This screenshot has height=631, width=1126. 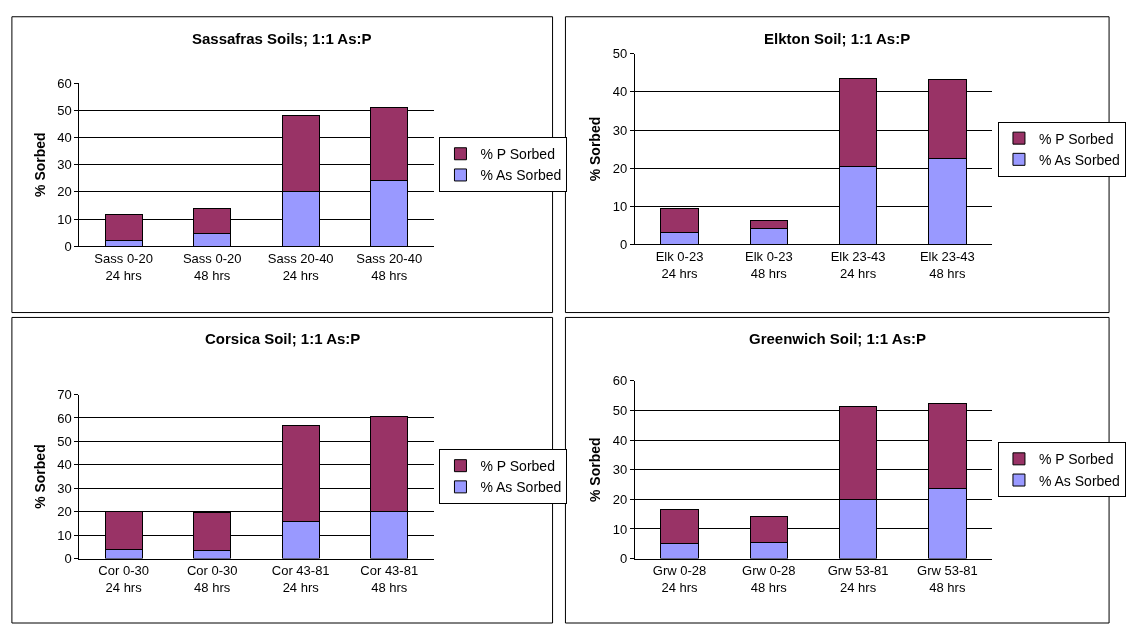 I want to click on x-tick-label: Cor 0-30 48 hrs, so click(x=212, y=579).